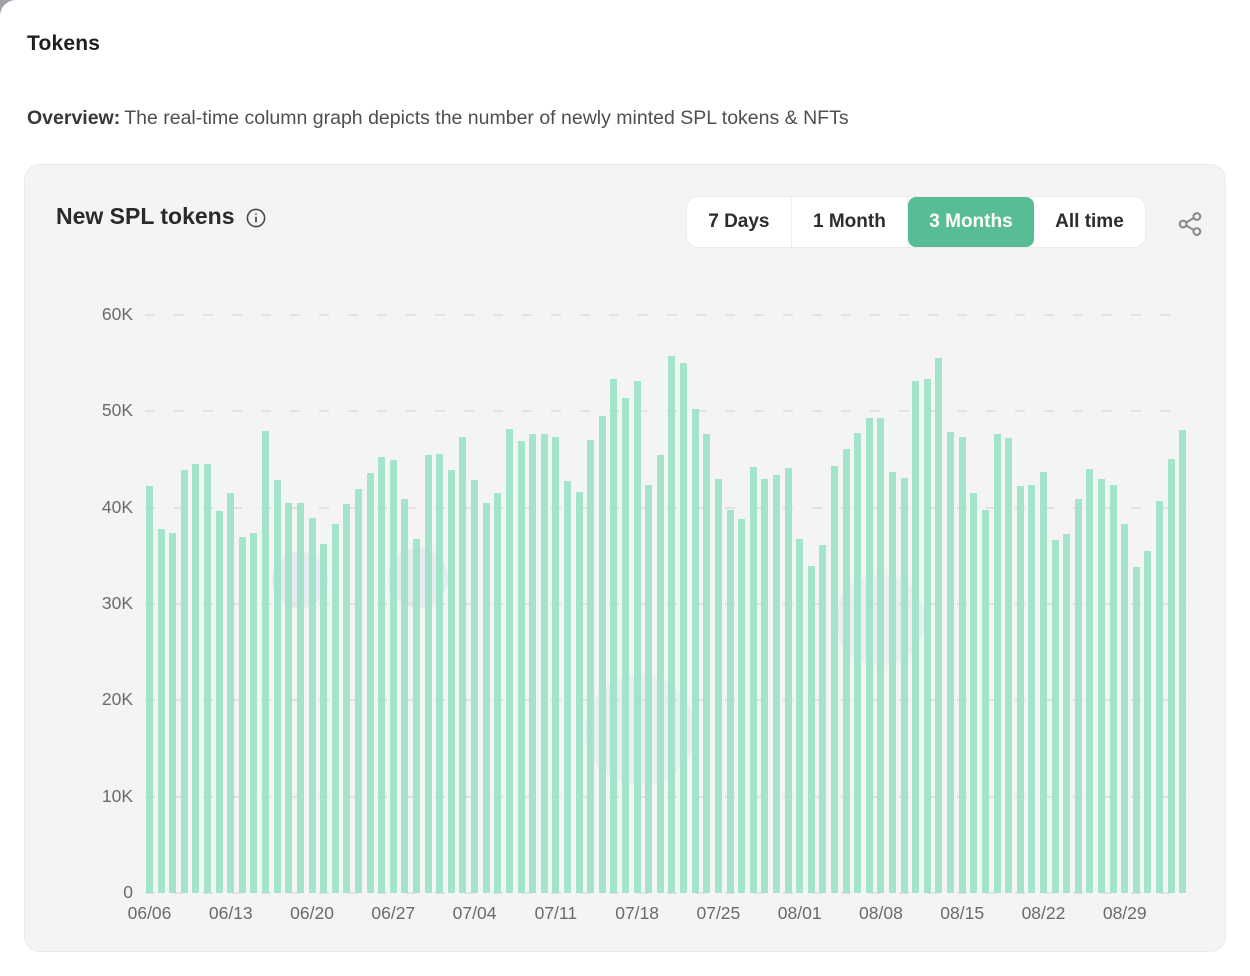  What do you see at coordinates (242, 714) in the screenshot?
I see `bar-06/14` at bounding box center [242, 714].